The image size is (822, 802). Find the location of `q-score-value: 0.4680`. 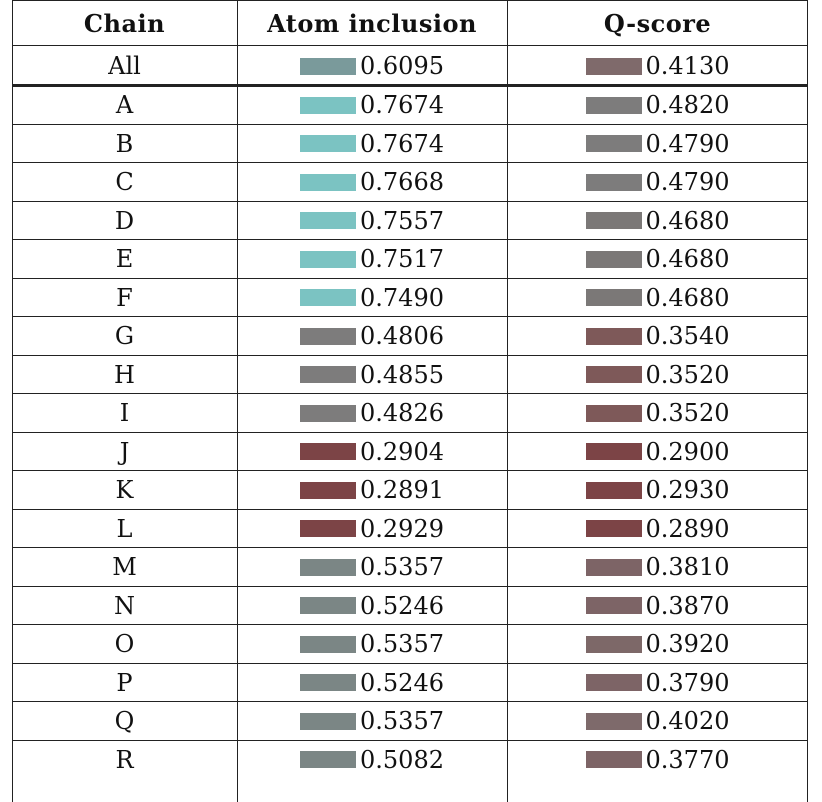

q-score-value: 0.4680 is located at coordinates (687, 297).